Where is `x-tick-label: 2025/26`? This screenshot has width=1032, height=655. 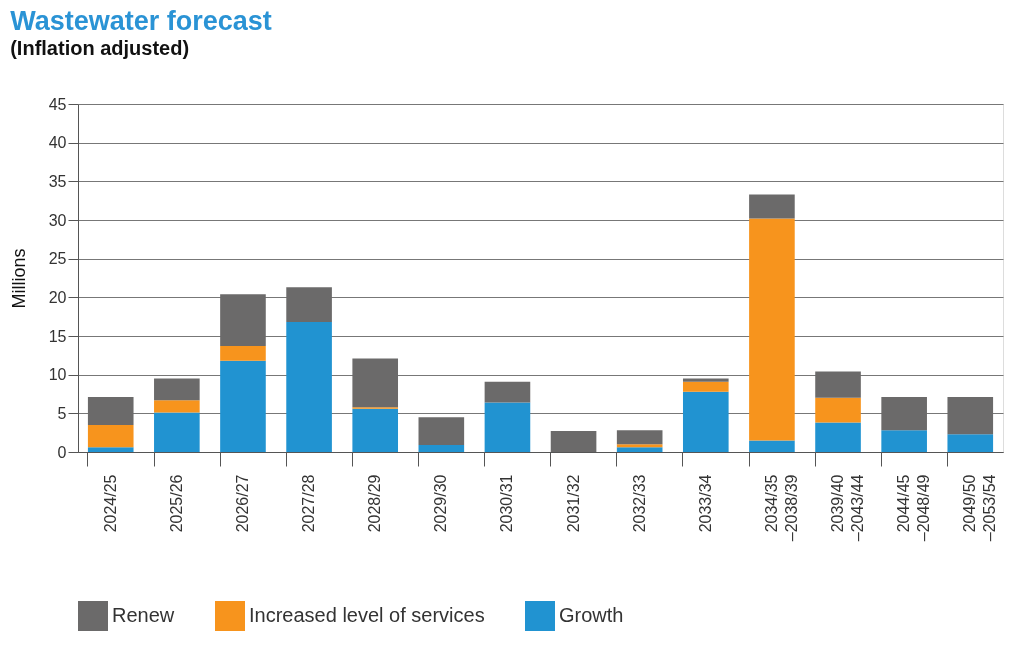 x-tick-label: 2025/26 is located at coordinates (176, 503).